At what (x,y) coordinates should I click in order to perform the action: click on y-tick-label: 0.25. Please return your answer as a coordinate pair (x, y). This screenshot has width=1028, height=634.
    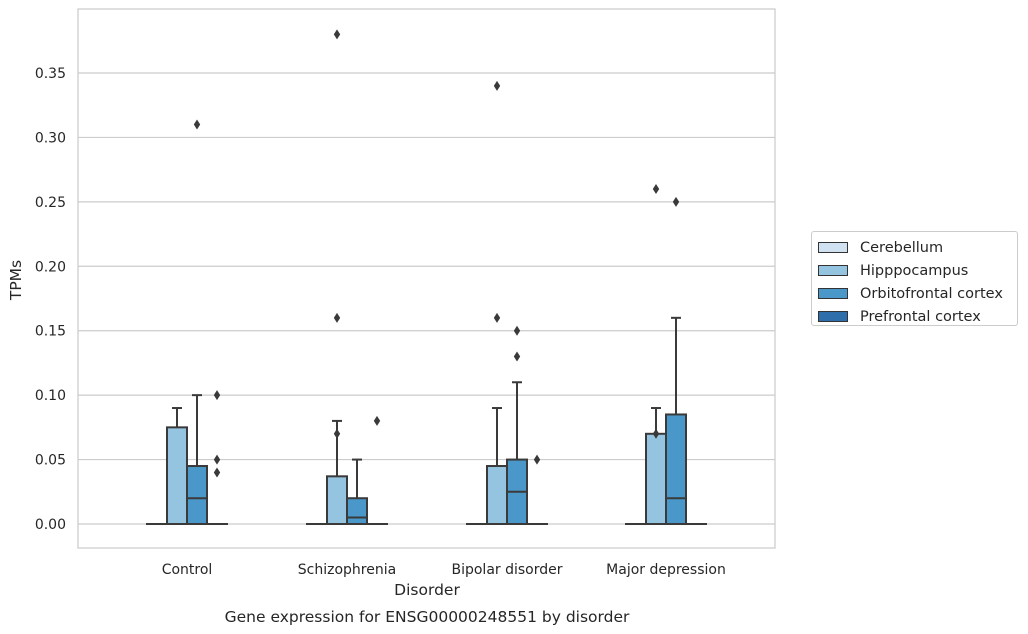
    Looking at the image, I should click on (50, 203).